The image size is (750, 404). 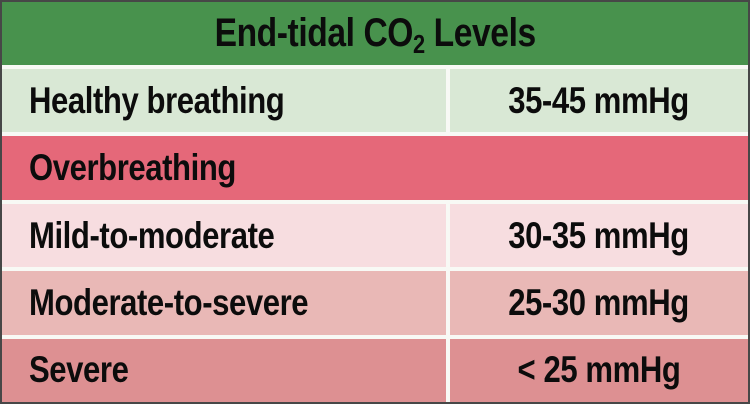 I want to click on row-label-cell: Moderate-to-severe, so click(x=224, y=303).